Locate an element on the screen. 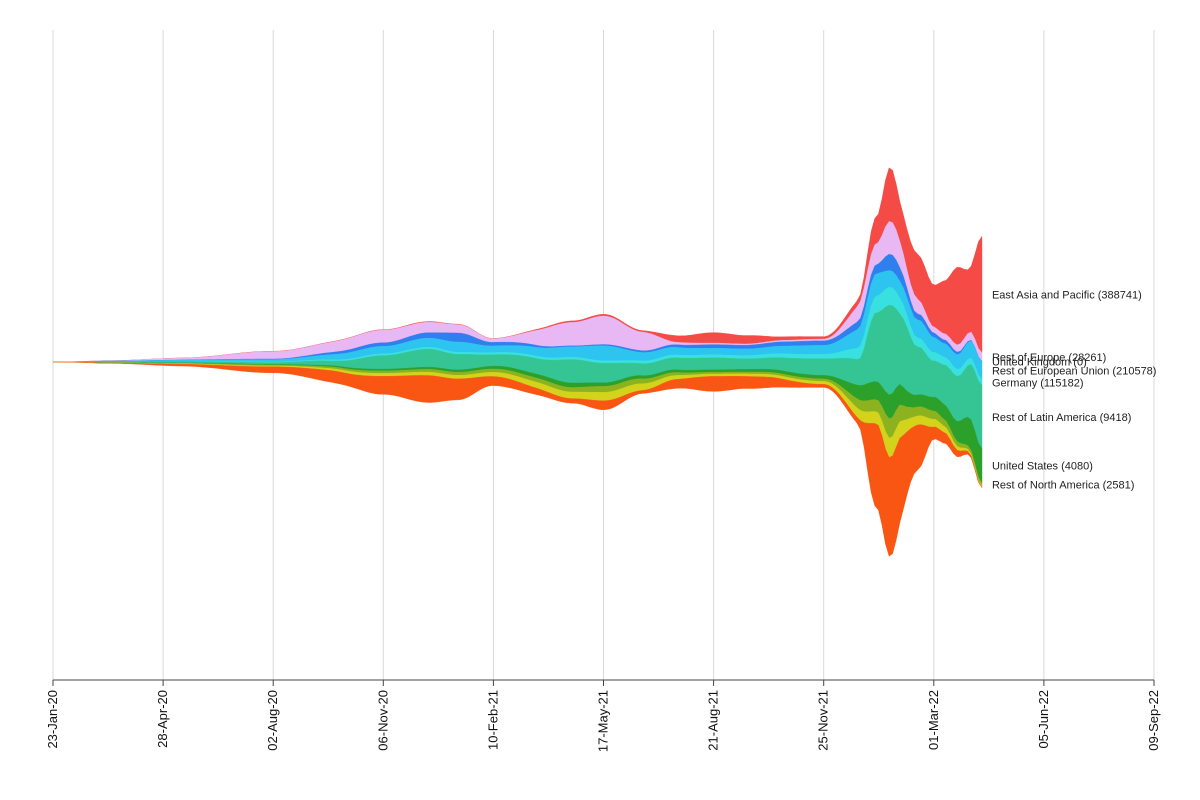 Image resolution: width=1200 pixels, height=800 pixels. x-tick-label: 09-Sep-22 is located at coordinates (1153, 720).